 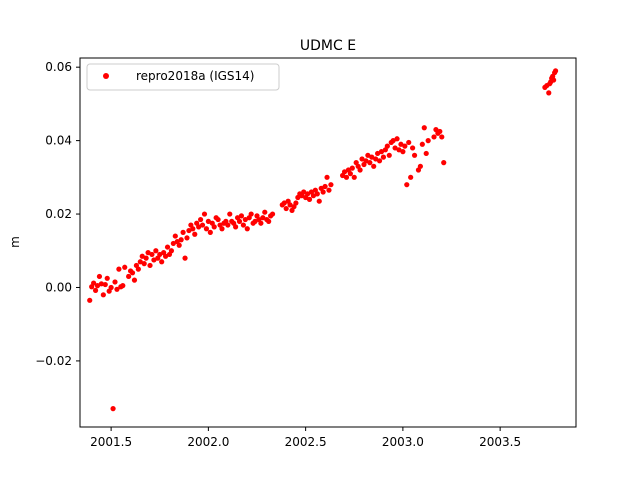 I want to click on y-axis: −0.02 0.00 0.02 0.04 0.06, so click(x=57, y=214).